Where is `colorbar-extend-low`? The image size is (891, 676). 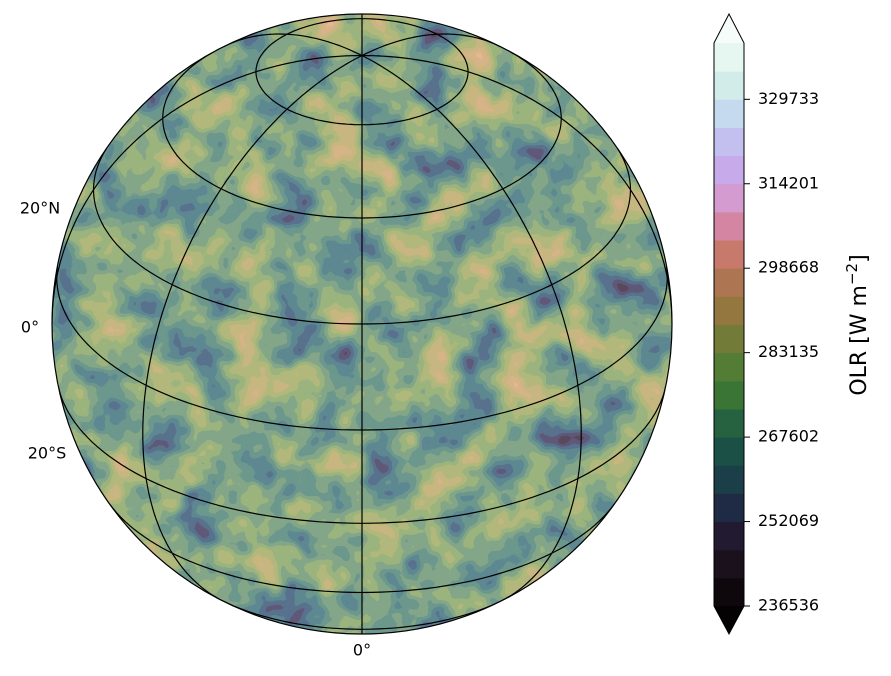 colorbar-extend-low is located at coordinates (729, 620).